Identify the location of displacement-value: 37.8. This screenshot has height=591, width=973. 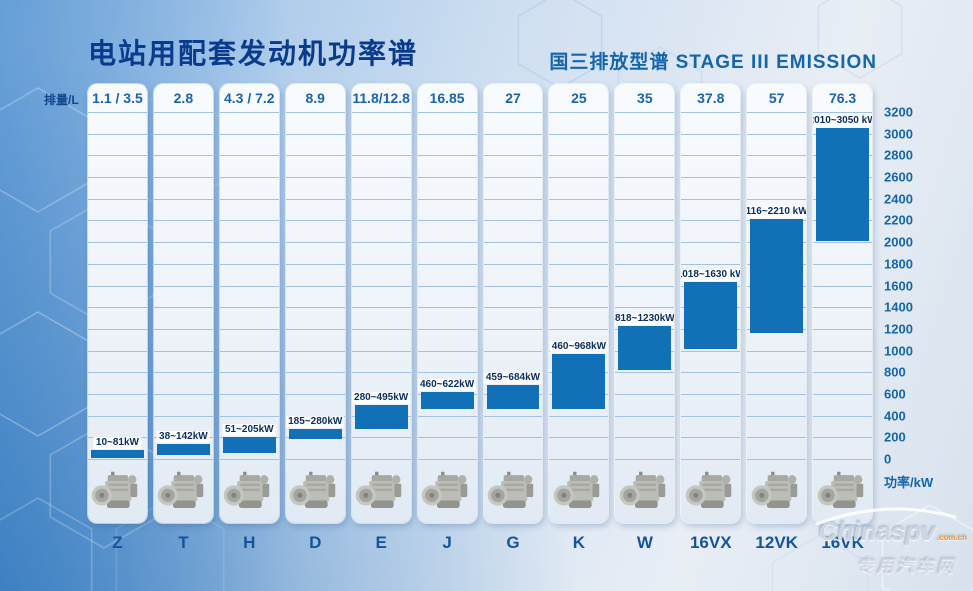
(711, 98).